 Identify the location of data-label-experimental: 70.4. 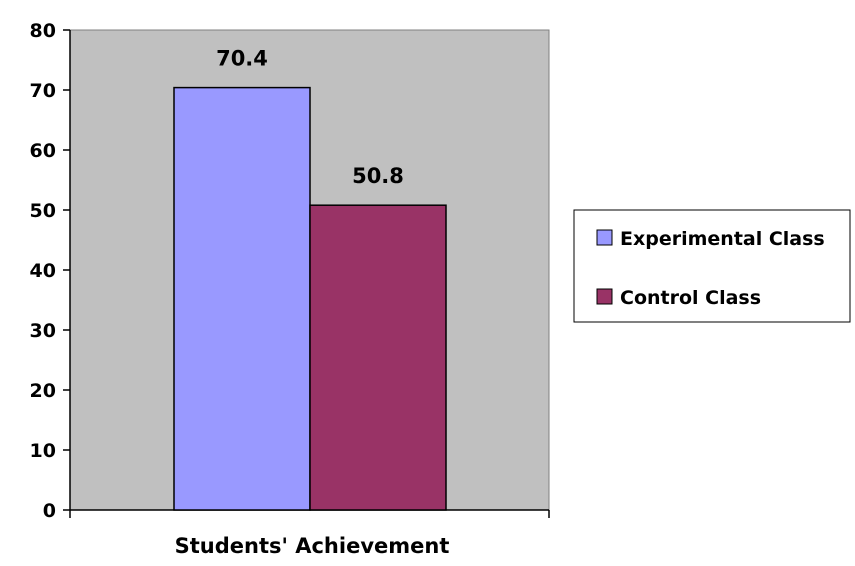
(242, 59).